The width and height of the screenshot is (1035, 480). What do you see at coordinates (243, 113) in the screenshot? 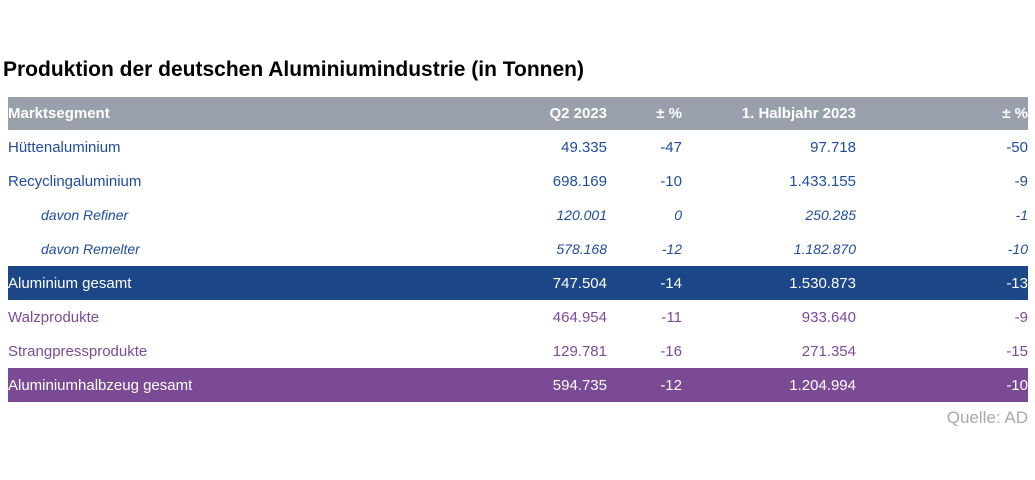
I see `header-cell-marktsegment: Marktsegment` at bounding box center [243, 113].